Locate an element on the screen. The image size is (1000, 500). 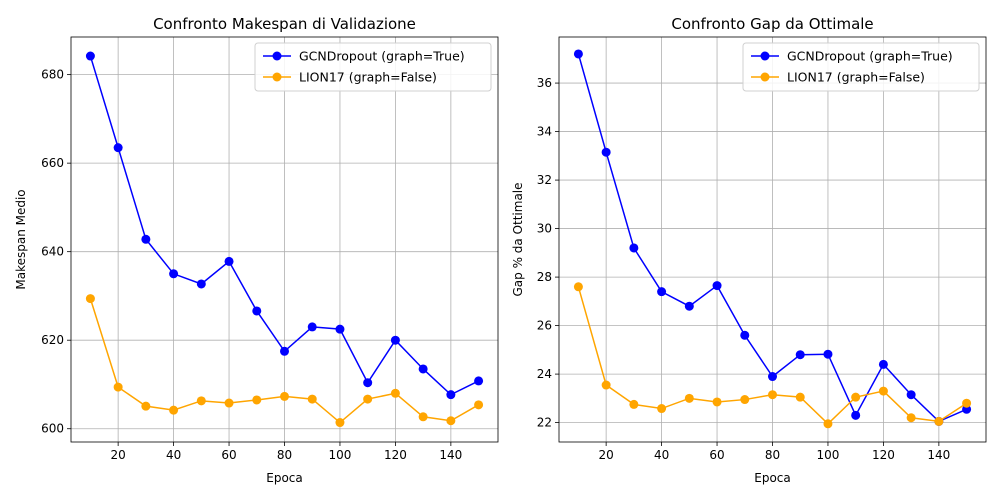
y-tick-label: 640 is located at coordinates (52, 252).